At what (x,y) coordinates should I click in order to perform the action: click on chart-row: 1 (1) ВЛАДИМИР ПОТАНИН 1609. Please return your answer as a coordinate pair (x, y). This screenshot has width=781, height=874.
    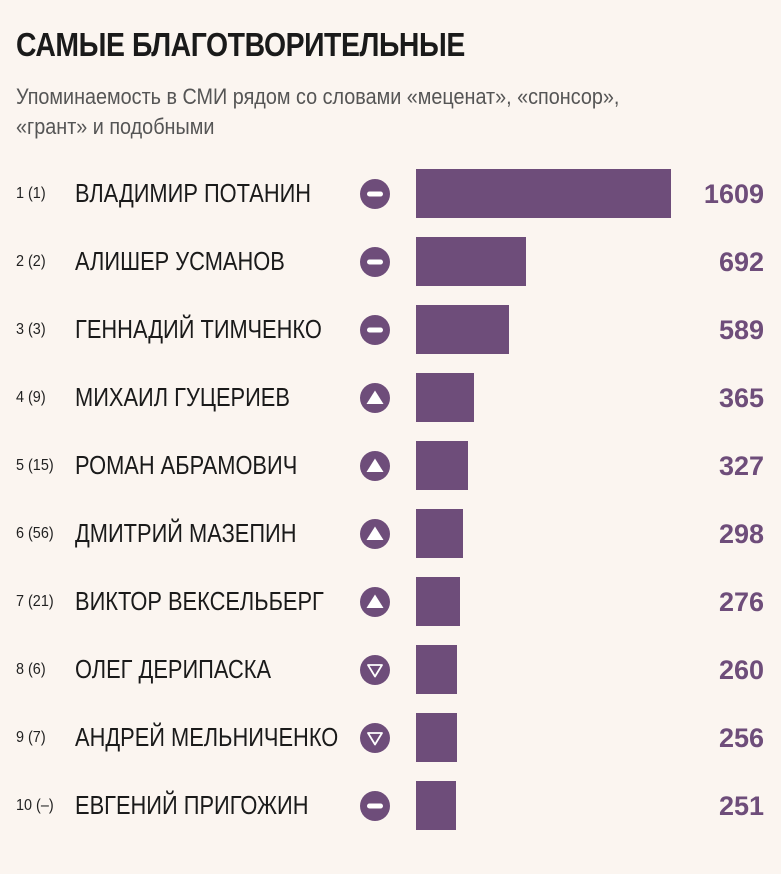
    Looking at the image, I should click on (390, 194).